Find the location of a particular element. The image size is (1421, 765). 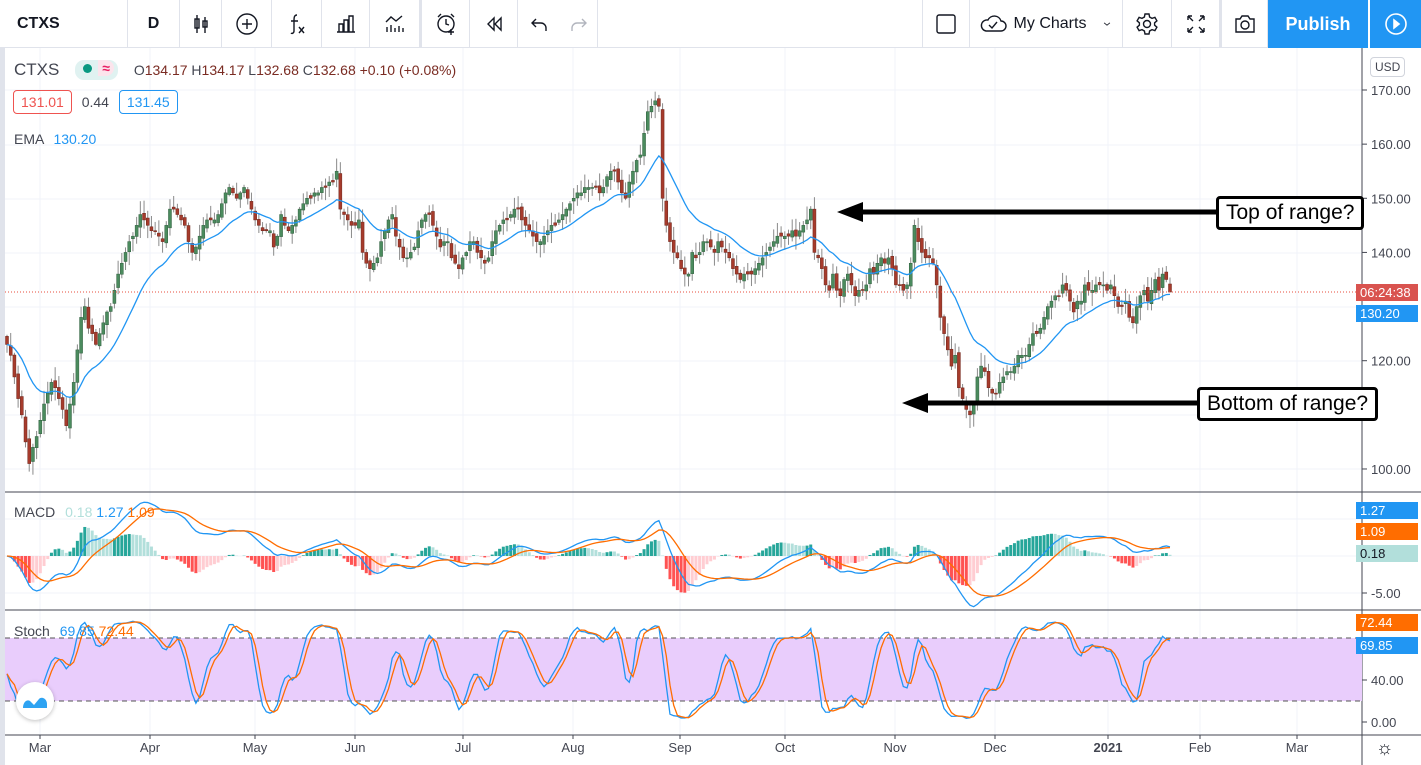

stoch-legend: Stoch 69.85 72.44 is located at coordinates (74, 631).